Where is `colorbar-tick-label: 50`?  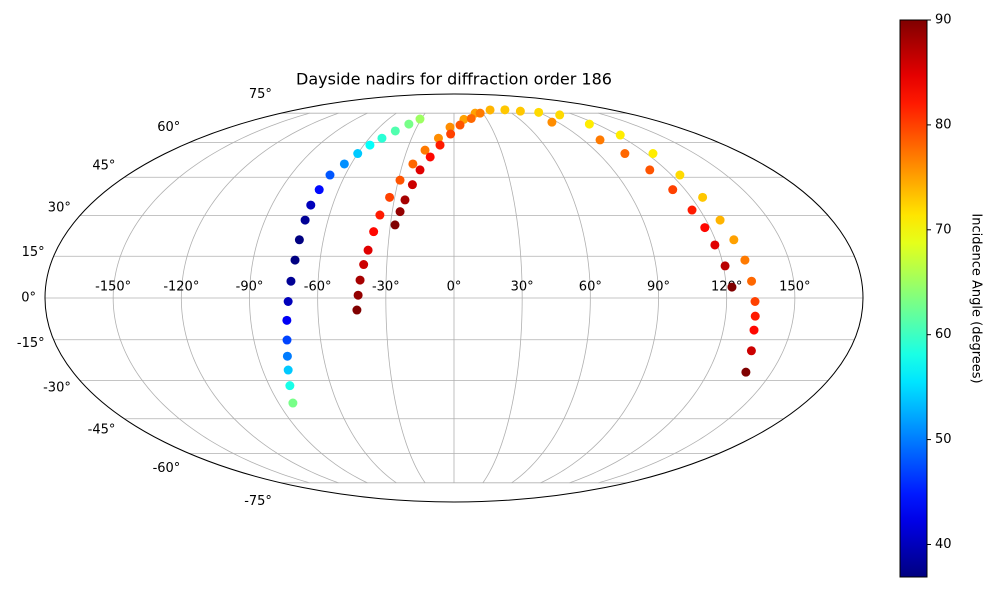
colorbar-tick-label: 50 is located at coordinates (943, 439).